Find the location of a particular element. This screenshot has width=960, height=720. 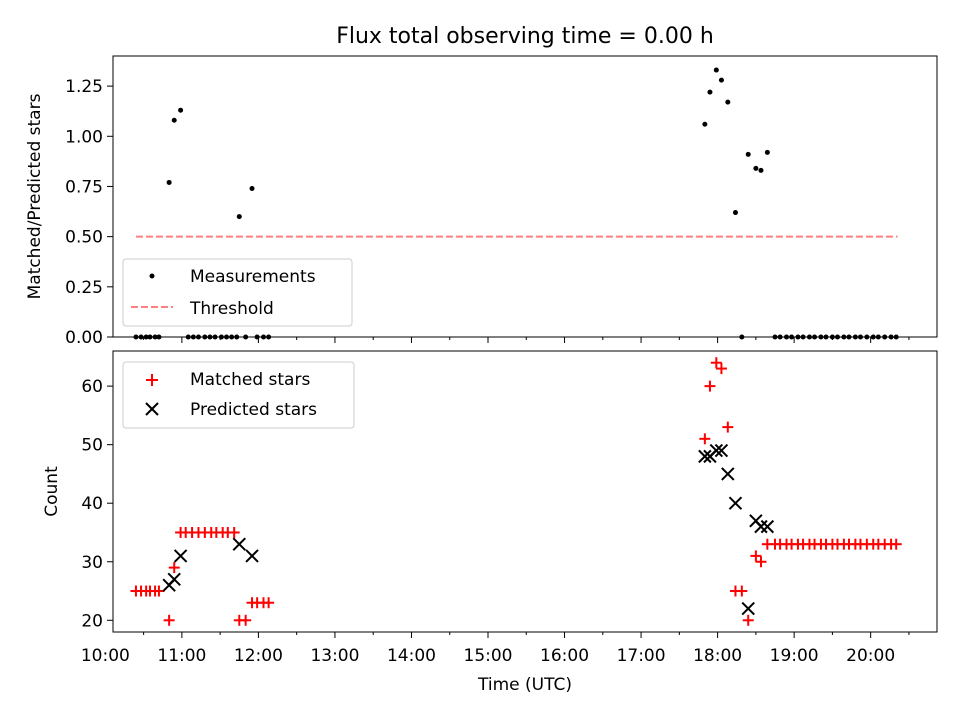

ratio-legend: Measurements Threshold is located at coordinates (237, 292).